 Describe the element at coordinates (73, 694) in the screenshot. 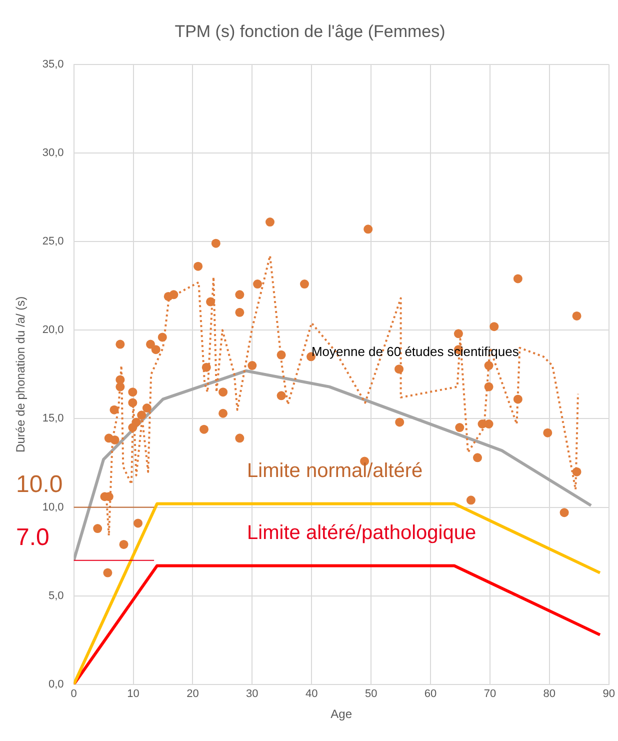

I see `x-tick-label: 0` at that location.